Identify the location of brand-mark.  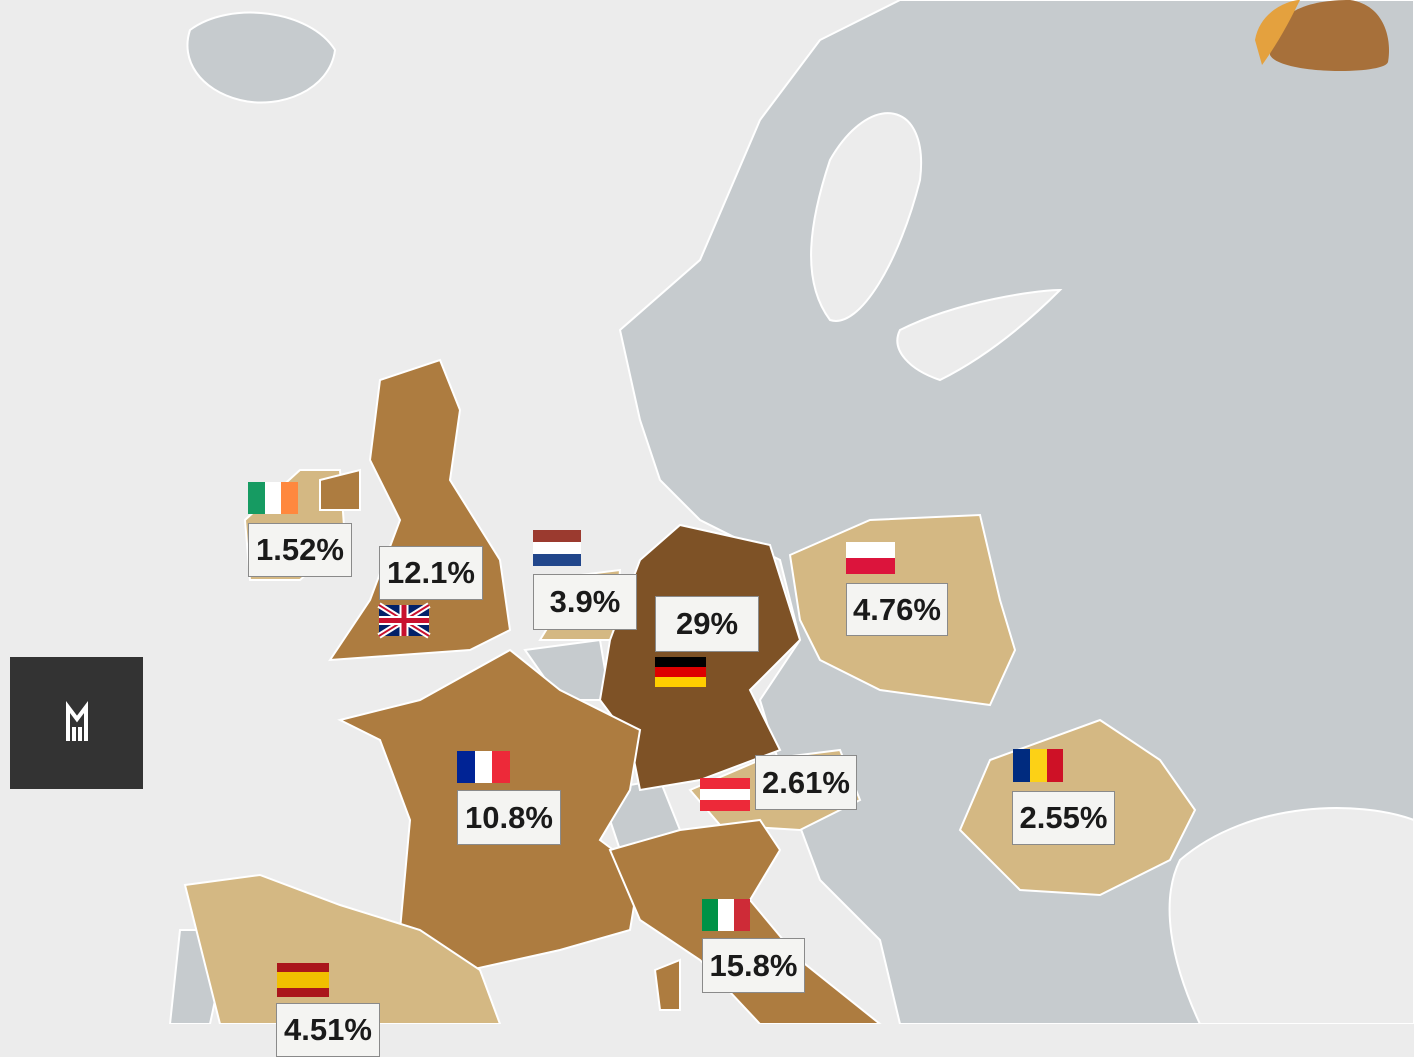
(77, 721).